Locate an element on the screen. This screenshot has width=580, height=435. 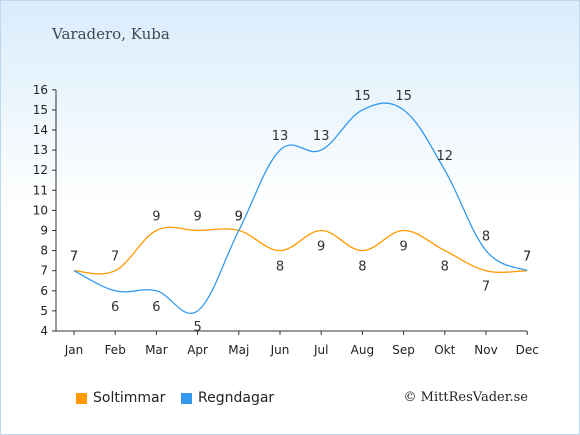
y-tick-label: 5 is located at coordinates (44, 311).